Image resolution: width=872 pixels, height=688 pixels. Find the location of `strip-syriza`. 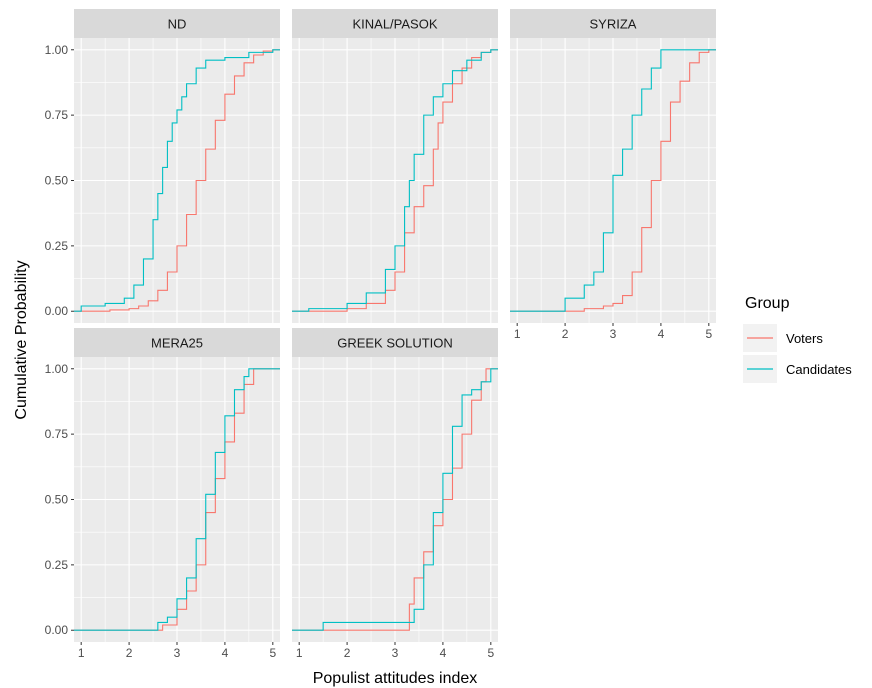

strip-syriza is located at coordinates (613, 23).